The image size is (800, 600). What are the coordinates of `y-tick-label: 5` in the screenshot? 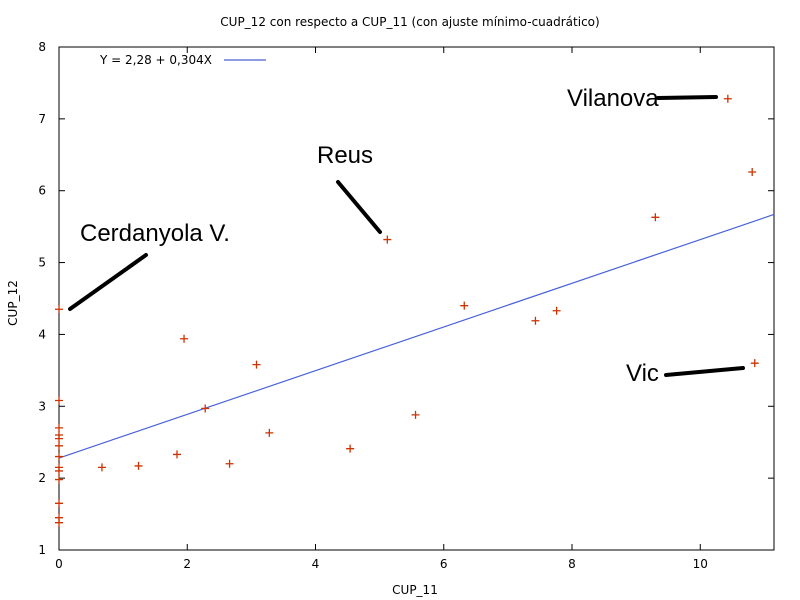 It's located at (42, 263).